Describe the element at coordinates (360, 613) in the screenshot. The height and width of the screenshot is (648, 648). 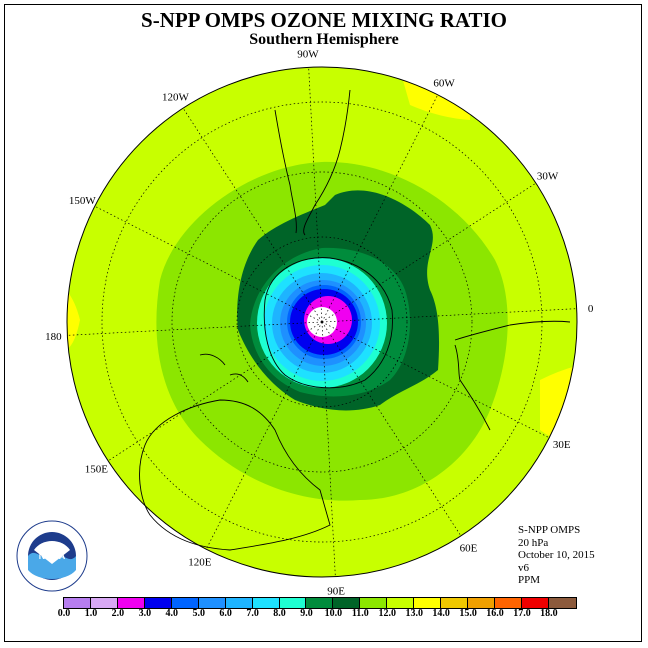
I see `colorbar-tick-label: 11.0` at that location.